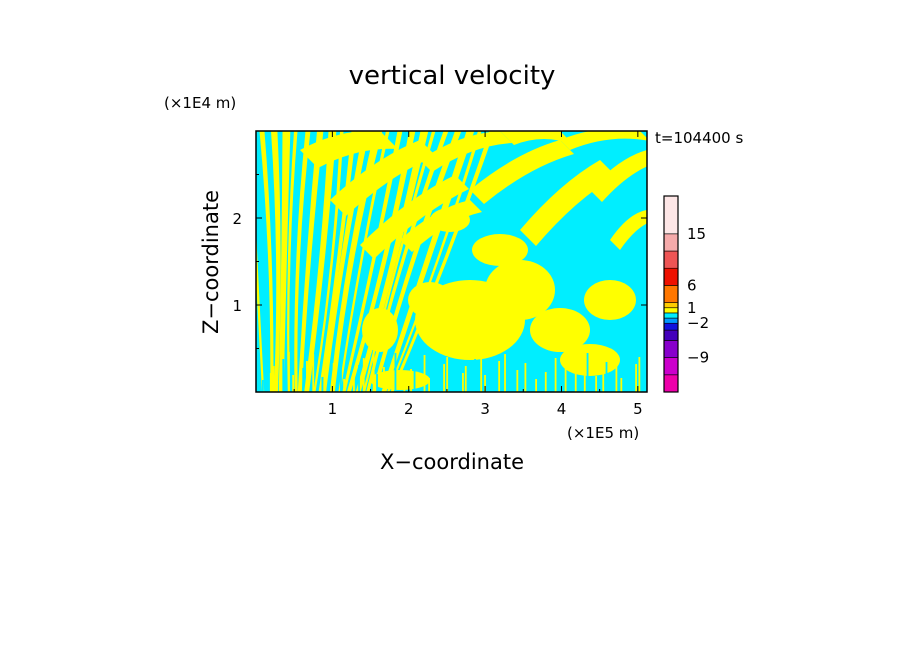 The image size is (904, 654). What do you see at coordinates (237, 306) in the screenshot?
I see `y-tick-label: 1` at bounding box center [237, 306].